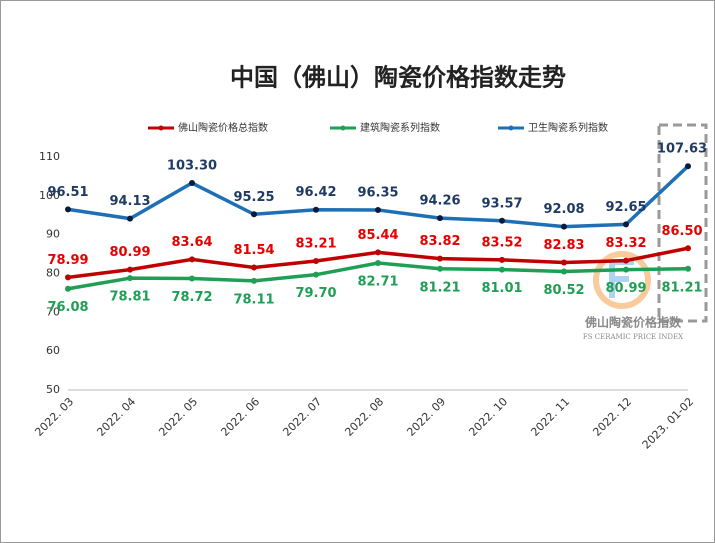 The image size is (715, 543). I want to click on value-label: 83.82, so click(439, 241).